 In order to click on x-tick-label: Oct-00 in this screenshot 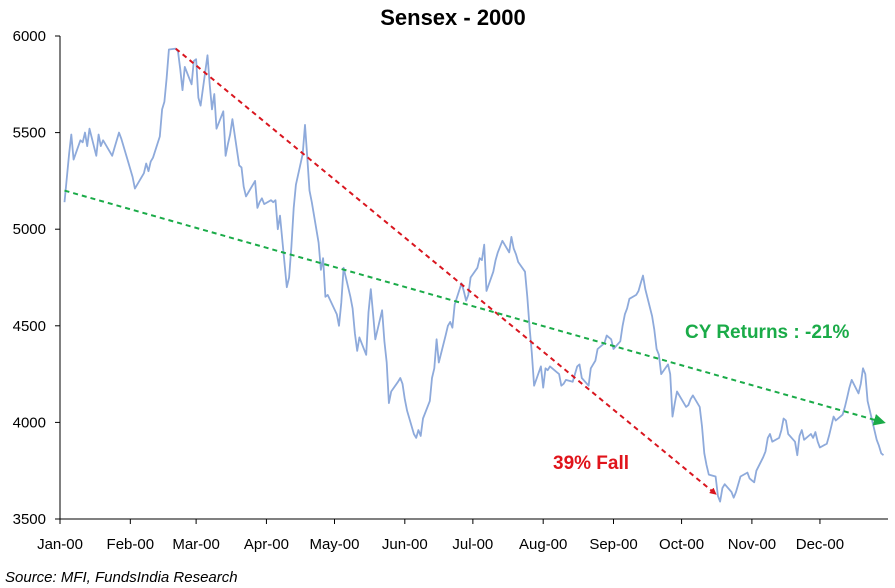, I will do `click(681, 544)`.